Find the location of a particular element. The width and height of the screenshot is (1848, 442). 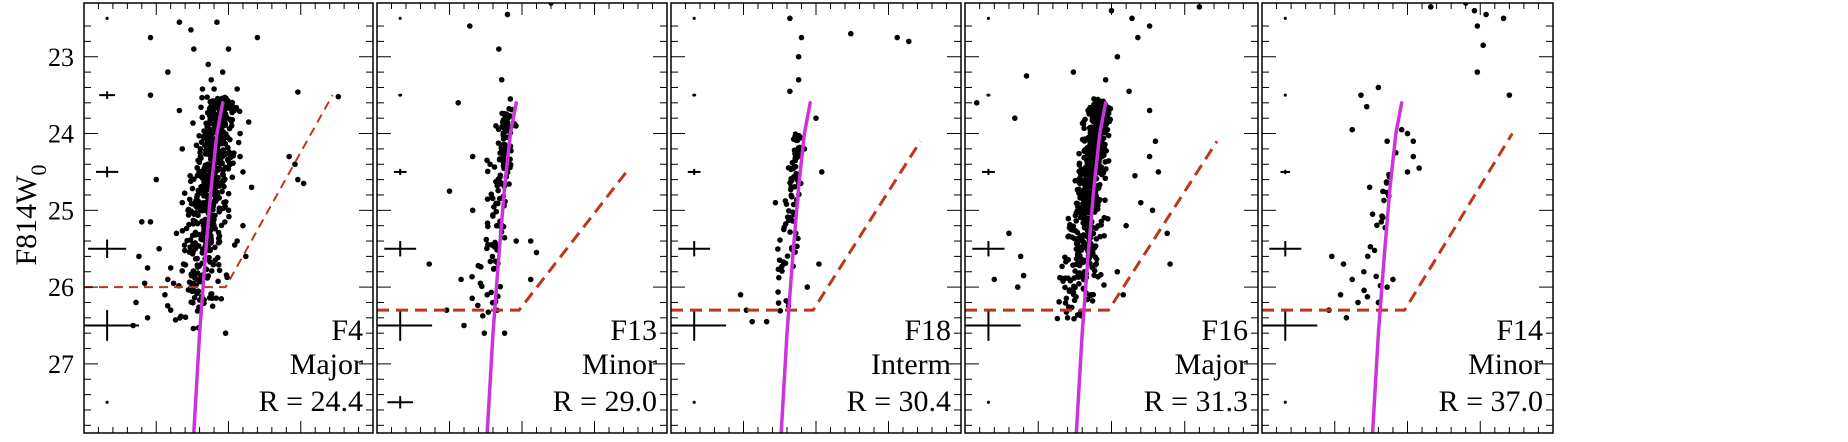

panel-type-label: Interm is located at coordinates (911, 364).